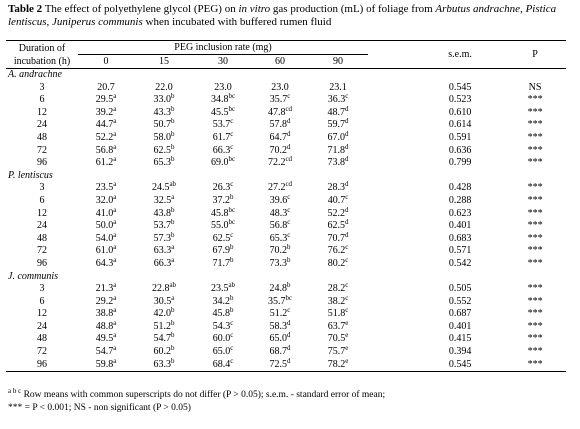 The image size is (580, 429). What do you see at coordinates (106, 238) in the screenshot?
I see `value-cell: 54.0a` at bounding box center [106, 238].